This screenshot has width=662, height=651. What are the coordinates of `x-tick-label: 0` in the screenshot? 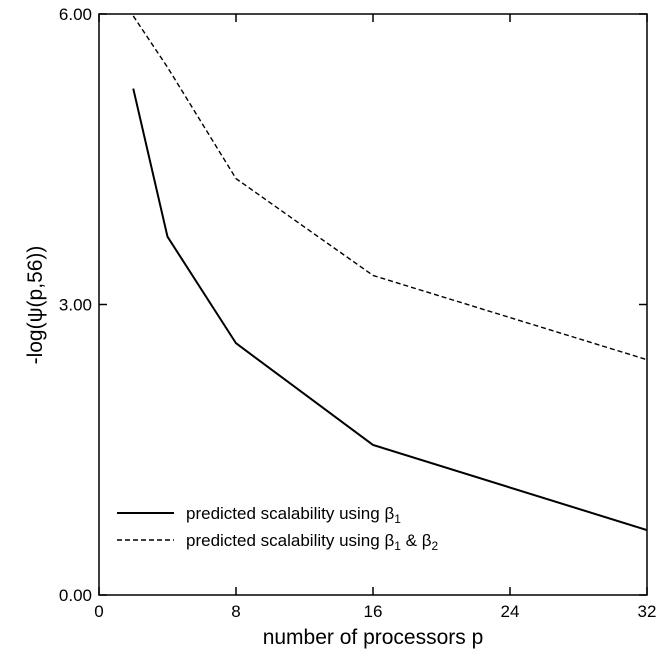 It's located at (98, 611).